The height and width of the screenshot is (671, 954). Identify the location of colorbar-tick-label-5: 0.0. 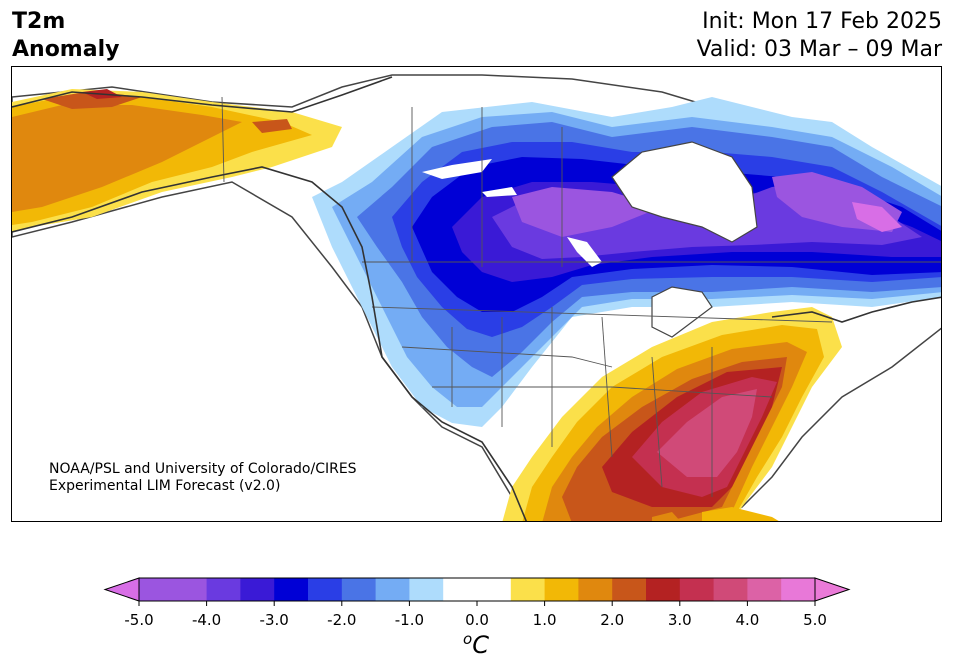
(477, 620).